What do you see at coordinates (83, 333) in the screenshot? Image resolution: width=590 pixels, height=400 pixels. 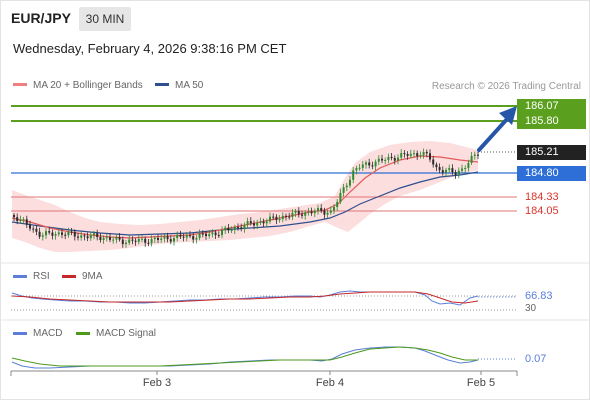 I see `macd-signal-swatch-icon` at bounding box center [83, 333].